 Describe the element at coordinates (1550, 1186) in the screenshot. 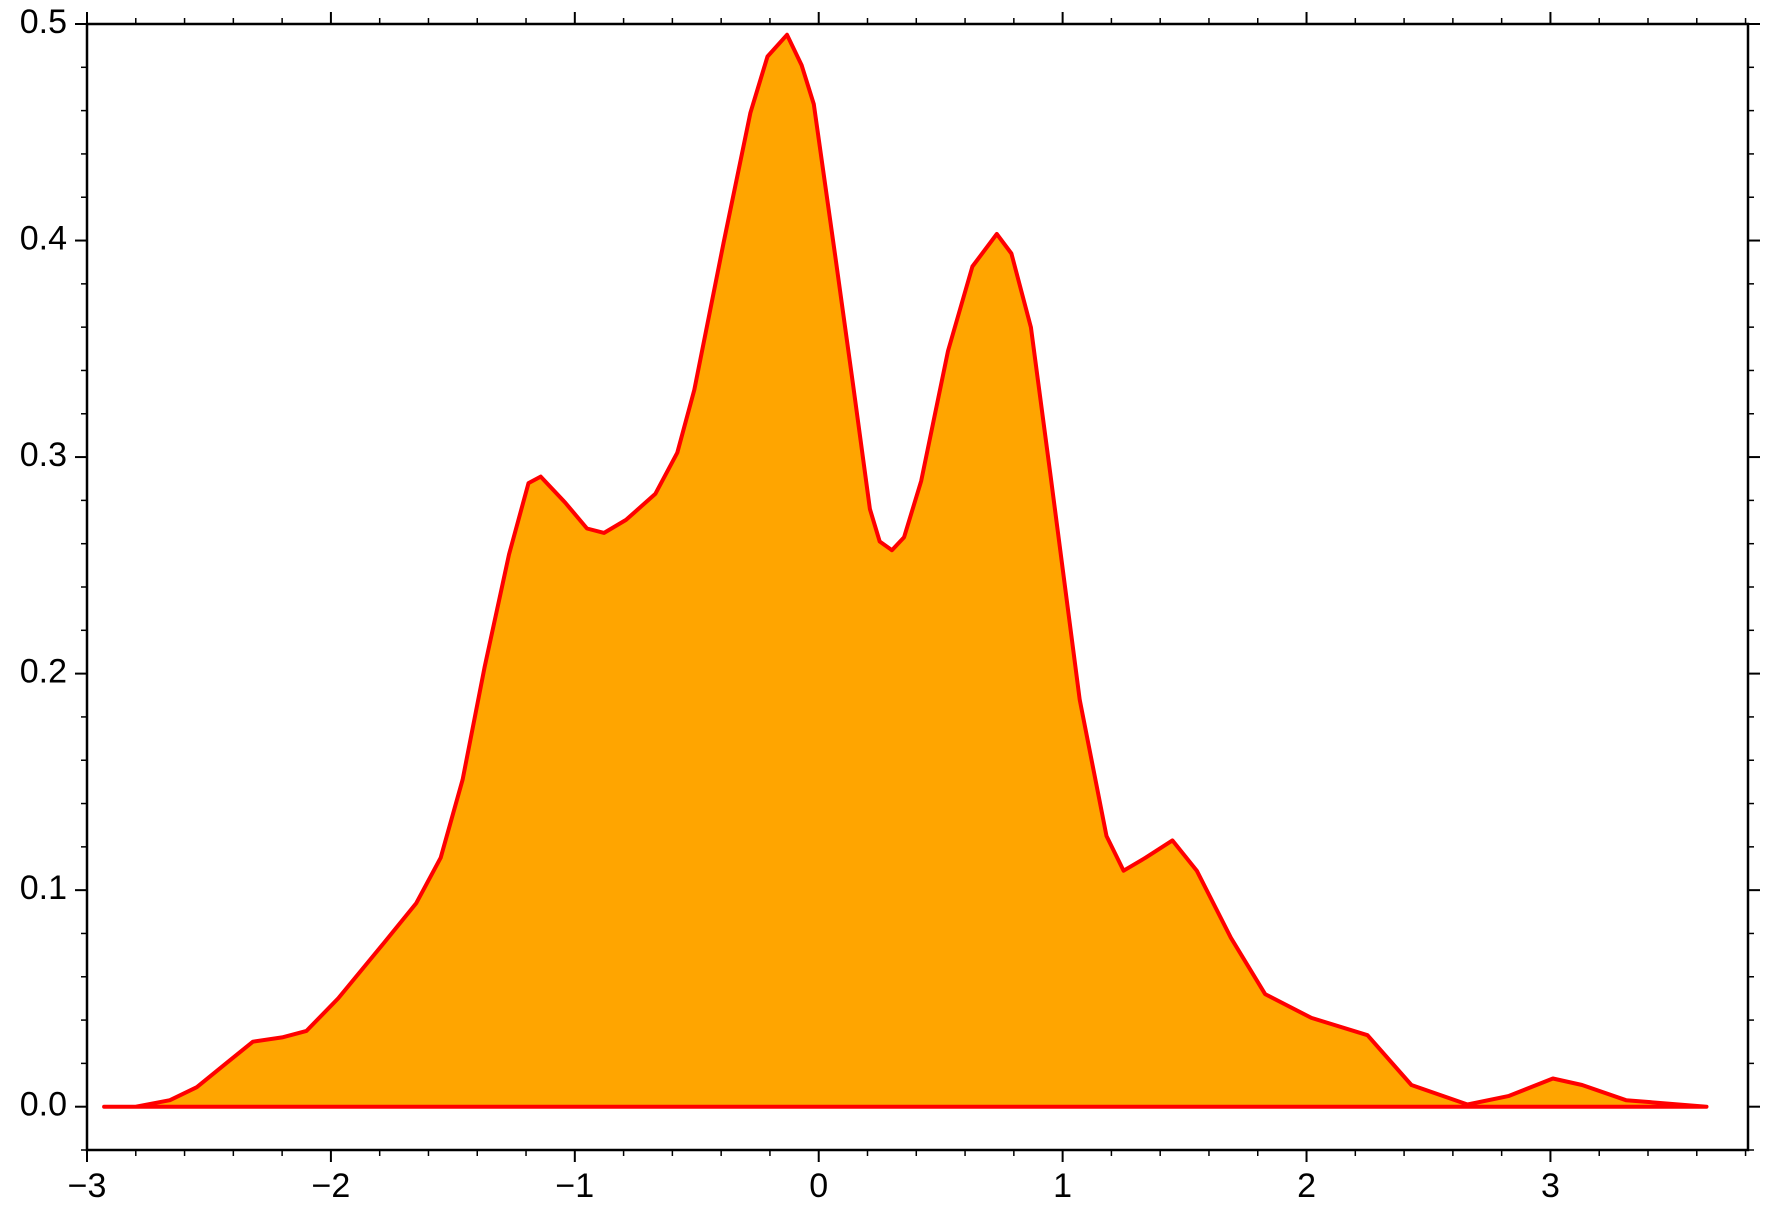

I see `x-tick-label: 3` at that location.